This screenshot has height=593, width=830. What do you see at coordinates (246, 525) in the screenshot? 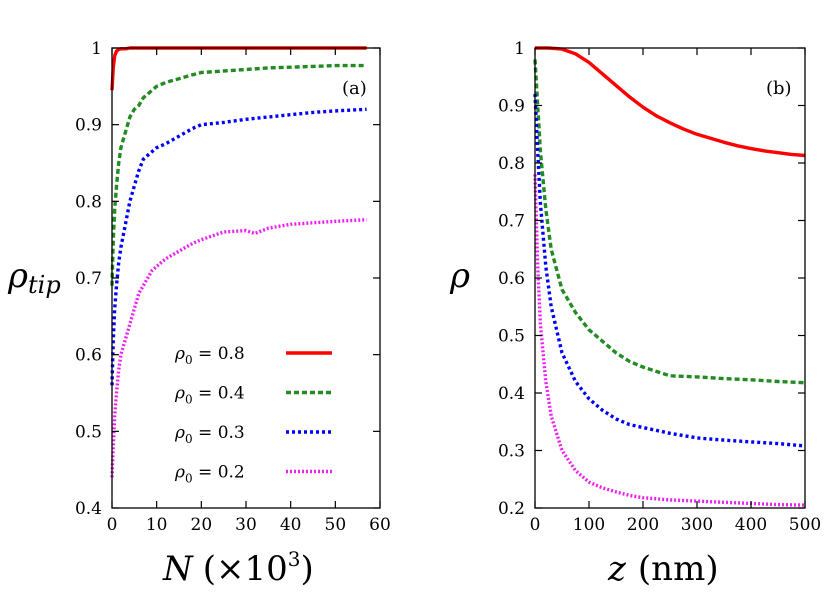
I see `x-tick-label: 30` at bounding box center [246, 525].